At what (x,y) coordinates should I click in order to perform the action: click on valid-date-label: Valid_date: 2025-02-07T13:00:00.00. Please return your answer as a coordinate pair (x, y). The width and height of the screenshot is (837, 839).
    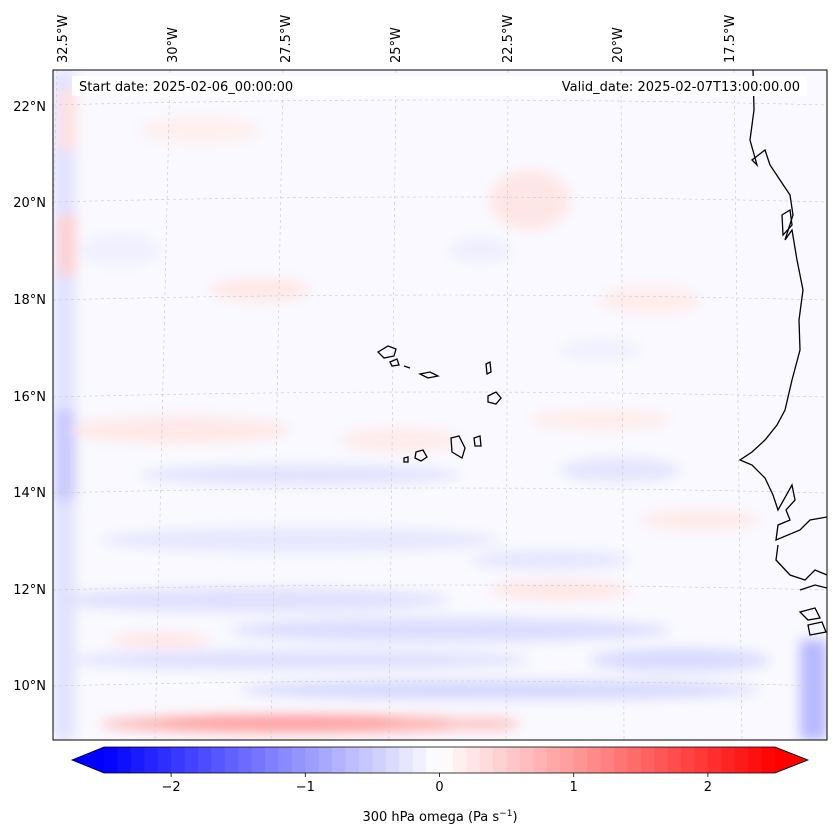
    Looking at the image, I should click on (681, 87).